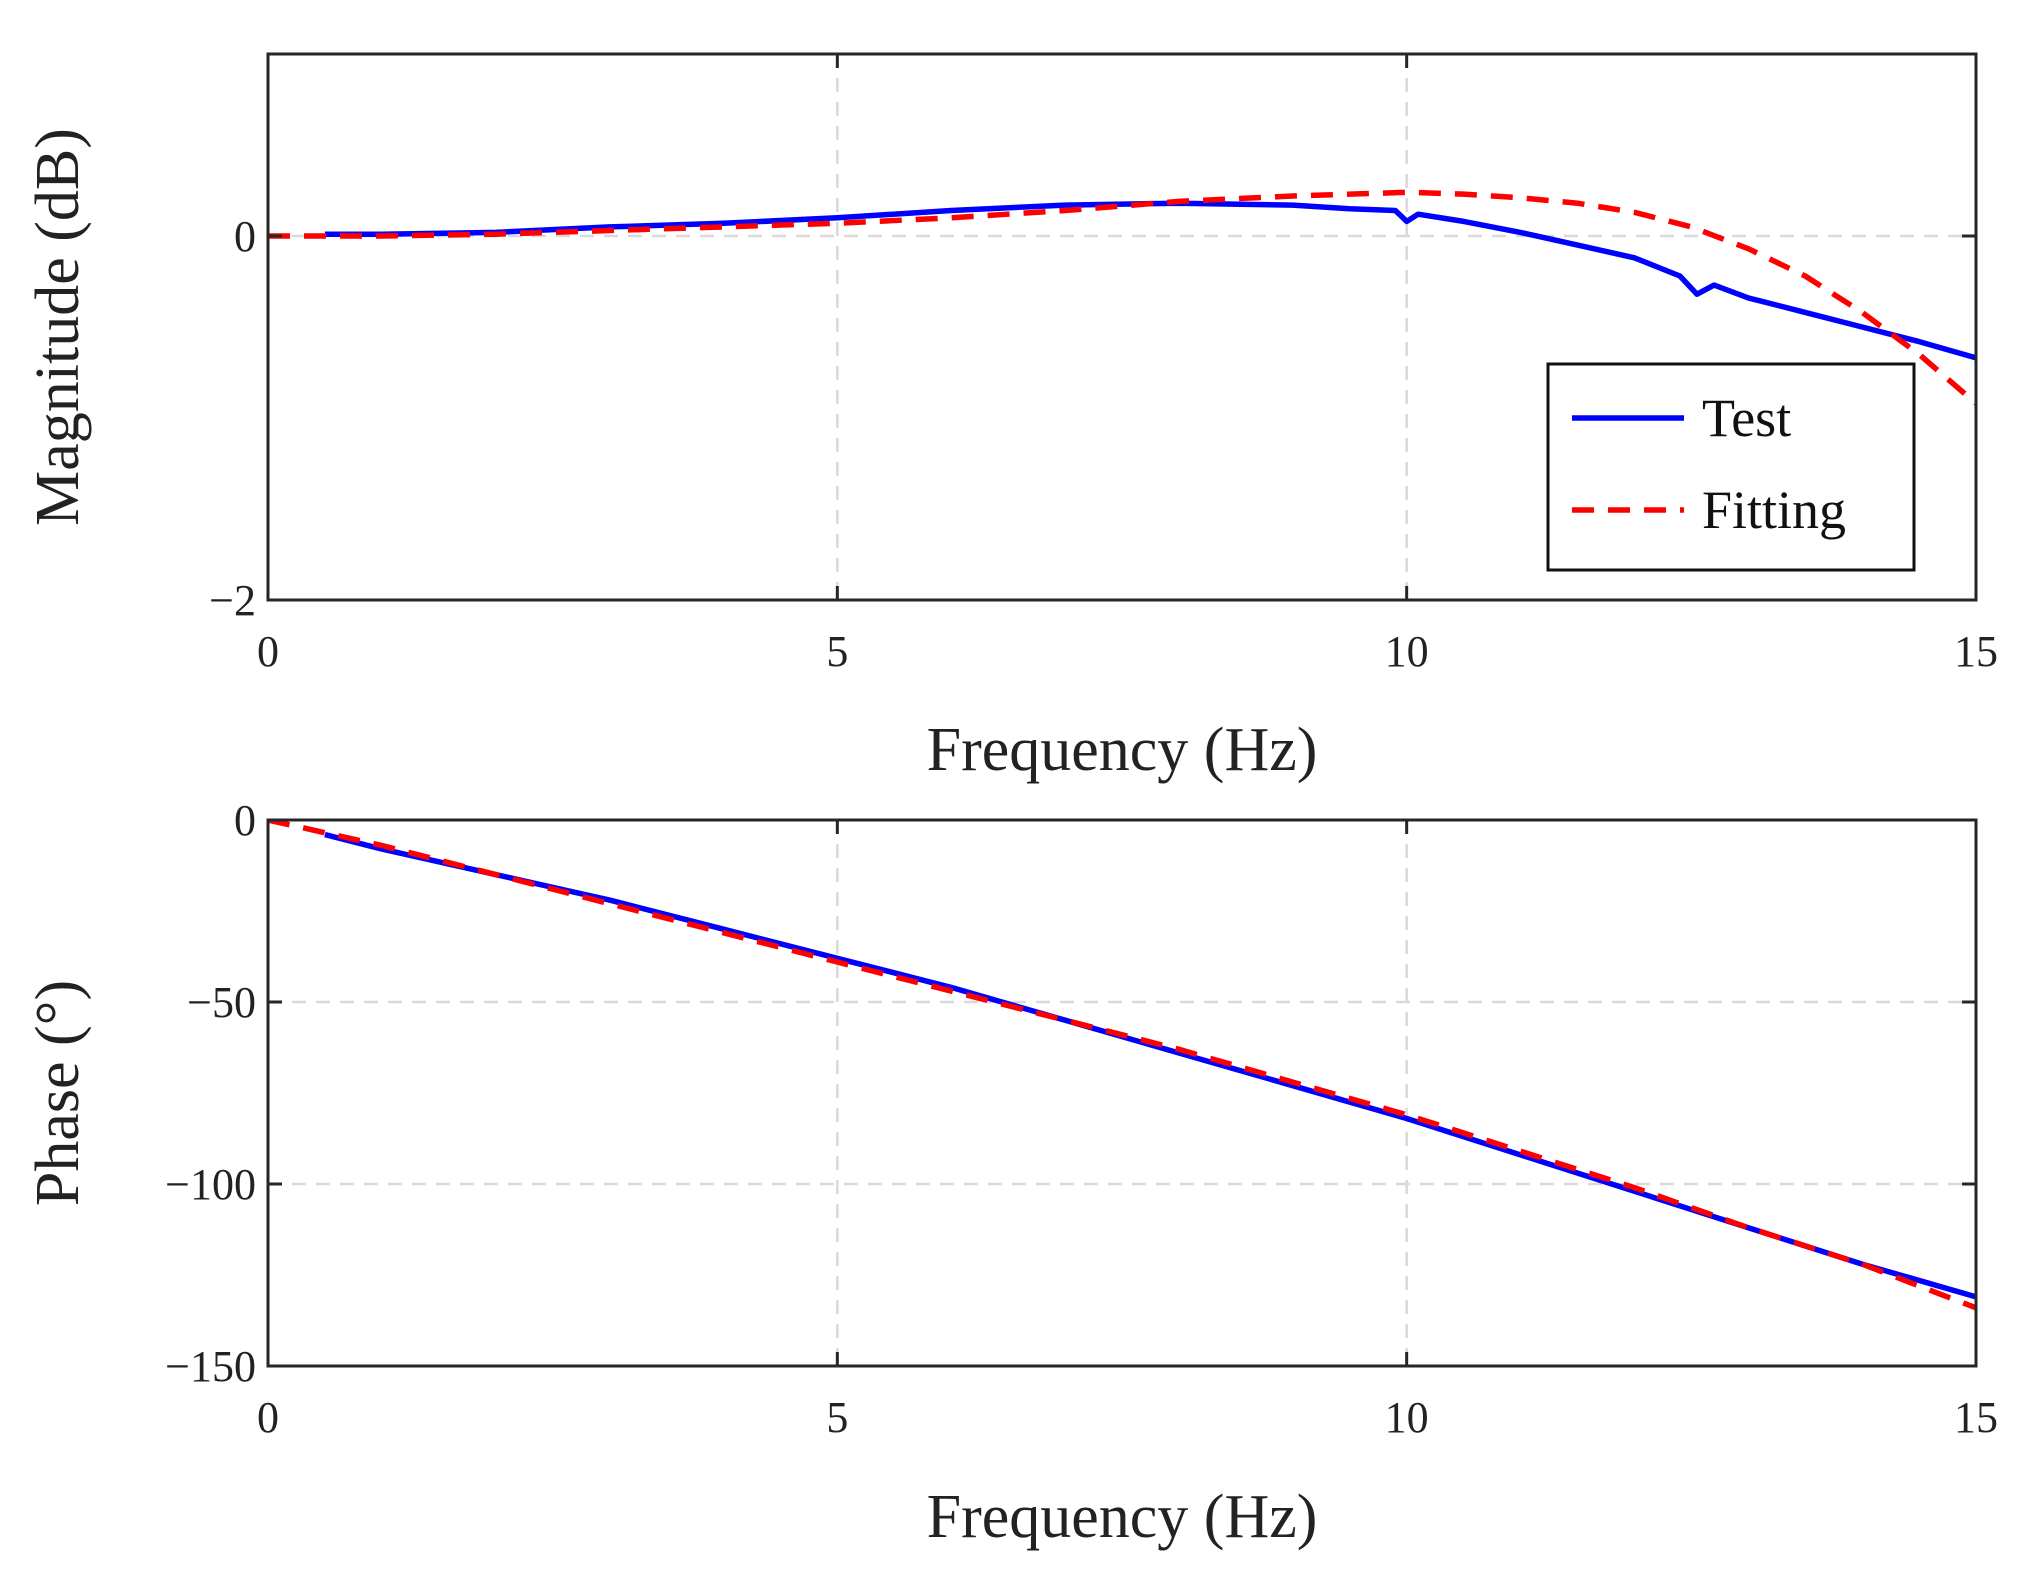 Image resolution: width=2030 pixels, height=1580 pixels. Describe the element at coordinates (1122, 1517) in the screenshot. I see `phase-x-axis-label: Frequency (Hz)` at that location.